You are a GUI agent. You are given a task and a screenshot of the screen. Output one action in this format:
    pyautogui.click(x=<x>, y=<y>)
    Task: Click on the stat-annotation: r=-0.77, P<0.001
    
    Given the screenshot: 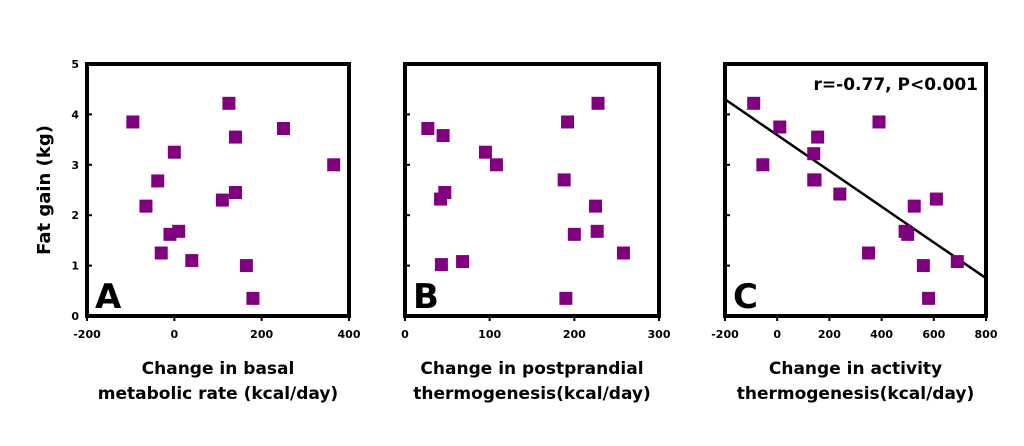 What is the action you would take?
    pyautogui.click(x=896, y=85)
    